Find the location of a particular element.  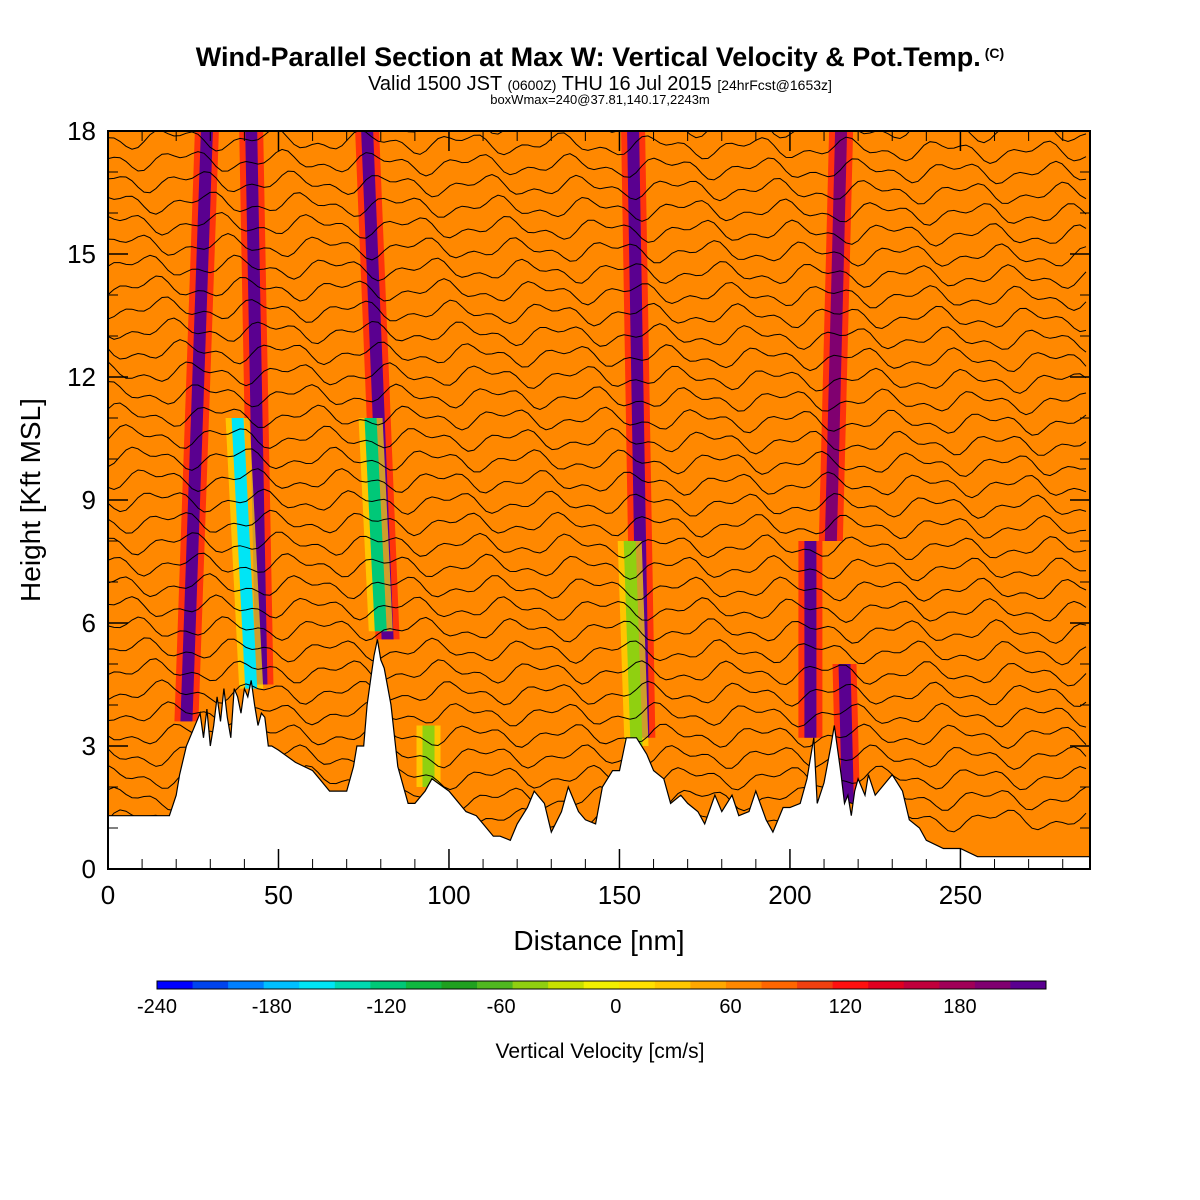

colorbar-tick-label: 180 is located at coordinates (959, 1007).